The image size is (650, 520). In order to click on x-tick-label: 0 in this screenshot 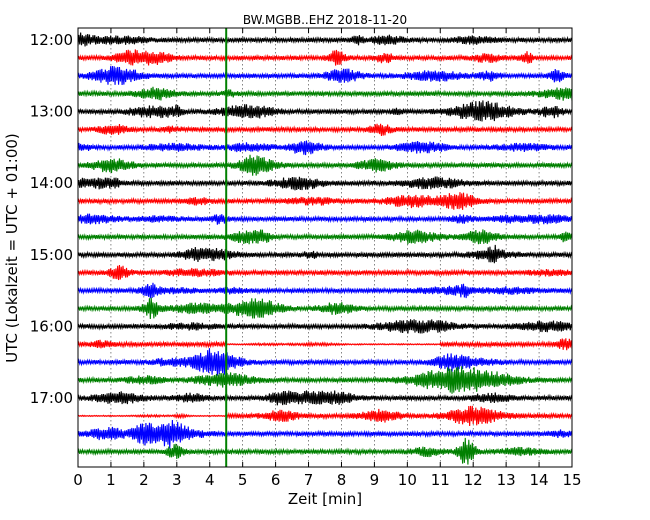, I will do `click(78, 480)`.